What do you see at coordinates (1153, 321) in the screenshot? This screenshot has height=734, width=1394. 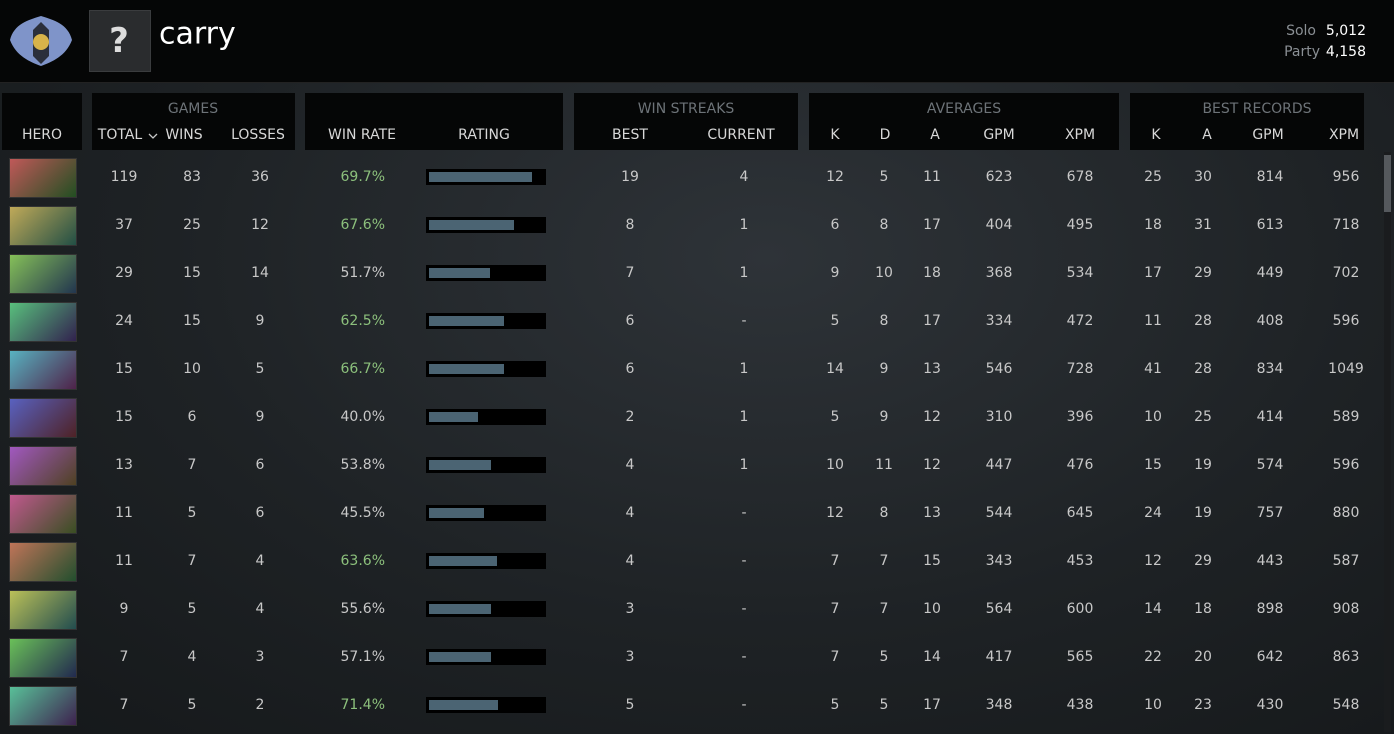 I see `cell-value: 11` at bounding box center [1153, 321].